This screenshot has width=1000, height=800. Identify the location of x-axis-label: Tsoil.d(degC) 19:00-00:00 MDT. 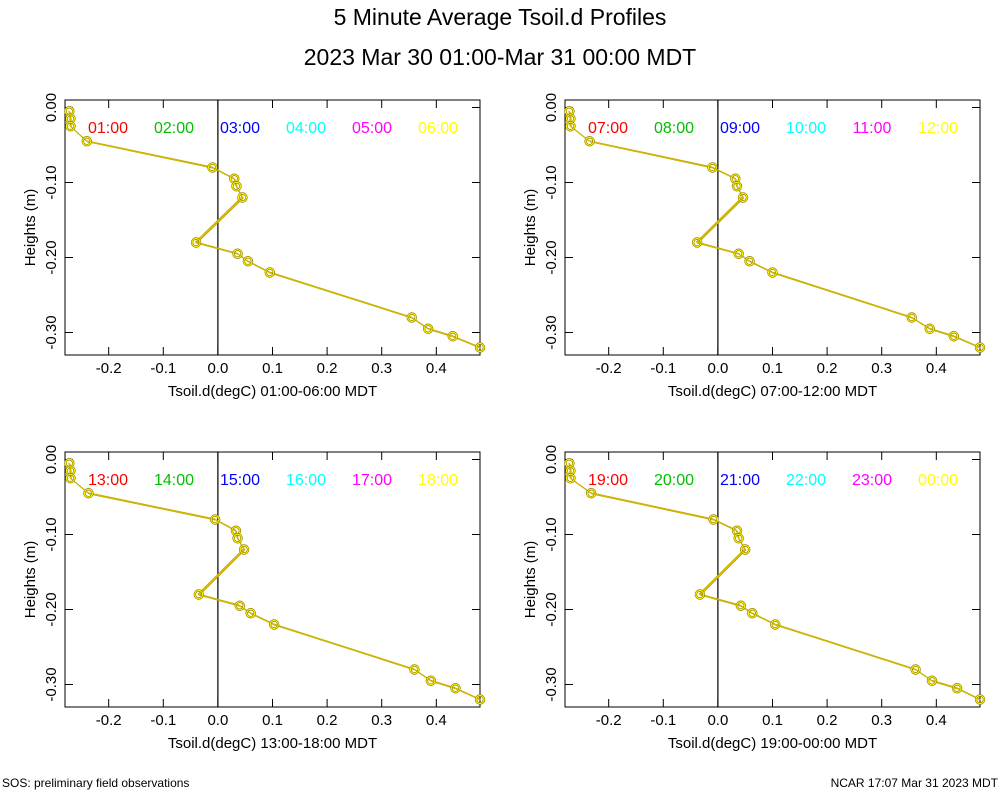
(772, 743).